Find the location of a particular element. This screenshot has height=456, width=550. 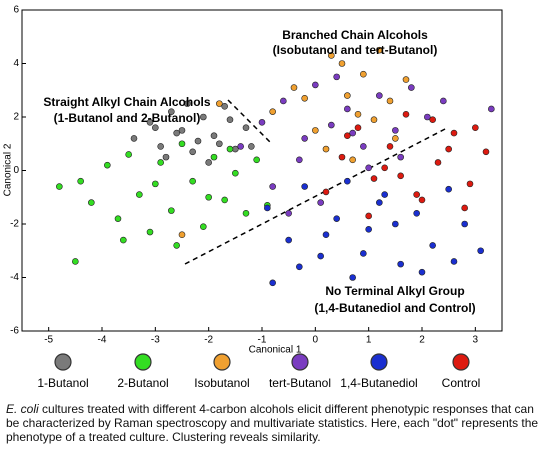

y-axis-label: Canonical 2 is located at coordinates (8, 169).